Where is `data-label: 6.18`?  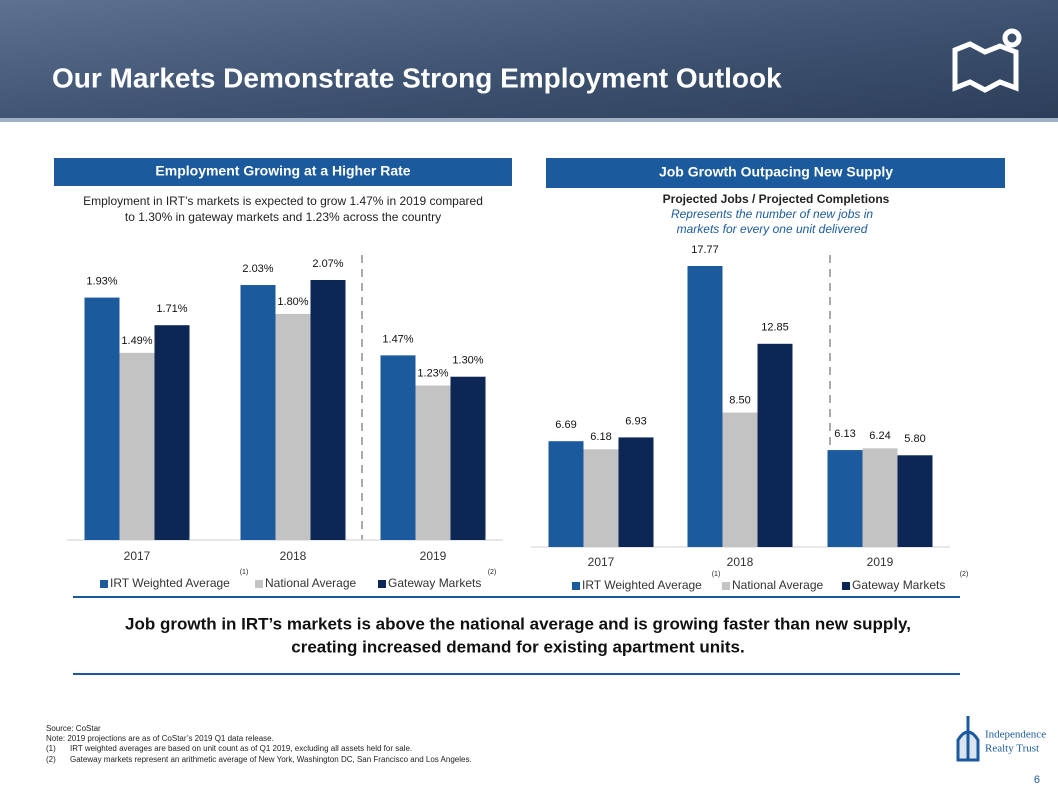
data-label: 6.18 is located at coordinates (600, 437).